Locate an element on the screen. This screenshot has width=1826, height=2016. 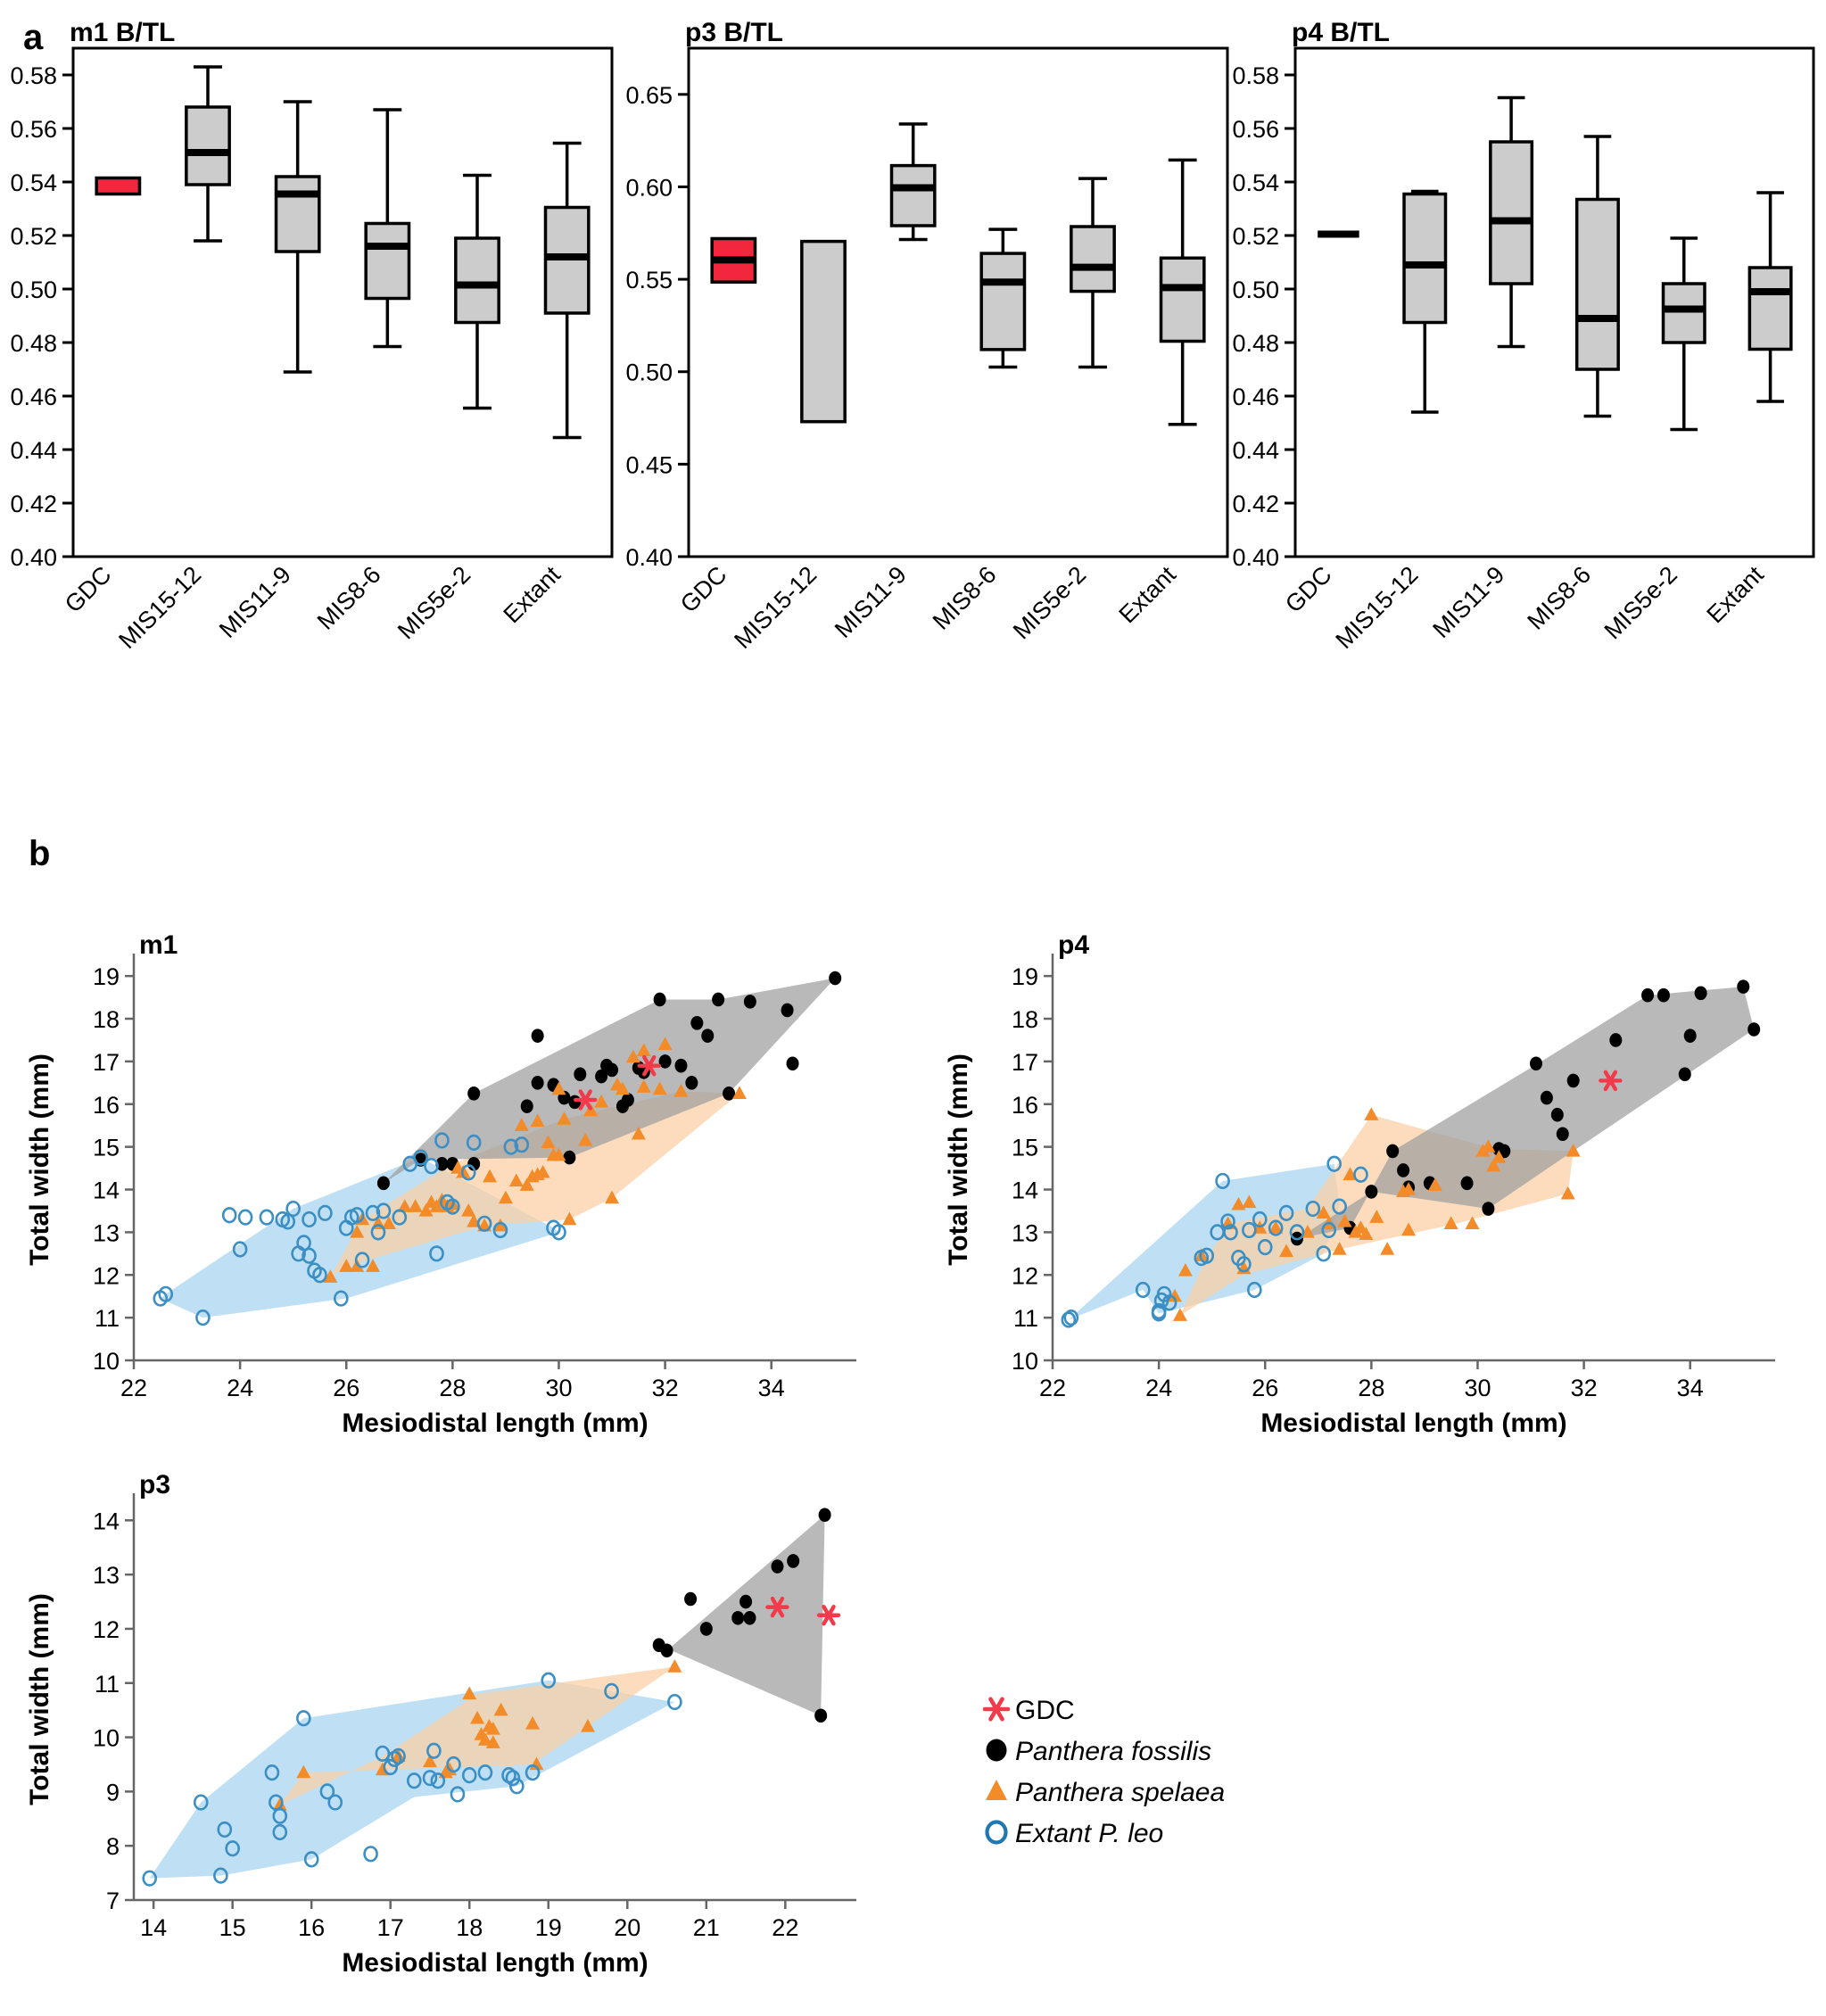
y-axis-tick-label: 12 is located at coordinates (107, 1629).